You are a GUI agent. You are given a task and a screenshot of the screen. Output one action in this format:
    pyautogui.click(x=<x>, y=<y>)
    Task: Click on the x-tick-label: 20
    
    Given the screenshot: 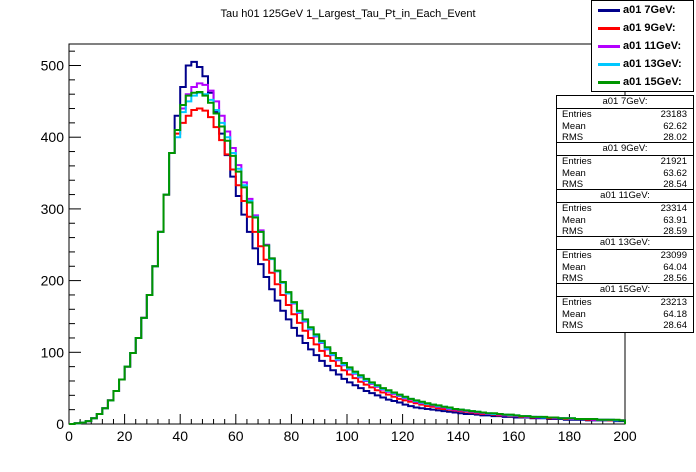 What is the action you would take?
    pyautogui.click(x=125, y=436)
    